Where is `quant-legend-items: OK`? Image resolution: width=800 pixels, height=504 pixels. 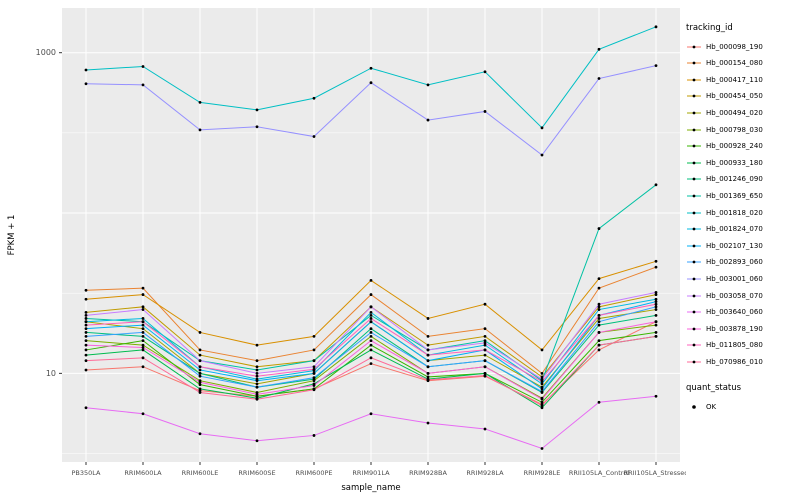
quant-legend-items: OK is located at coordinates (743, 407).